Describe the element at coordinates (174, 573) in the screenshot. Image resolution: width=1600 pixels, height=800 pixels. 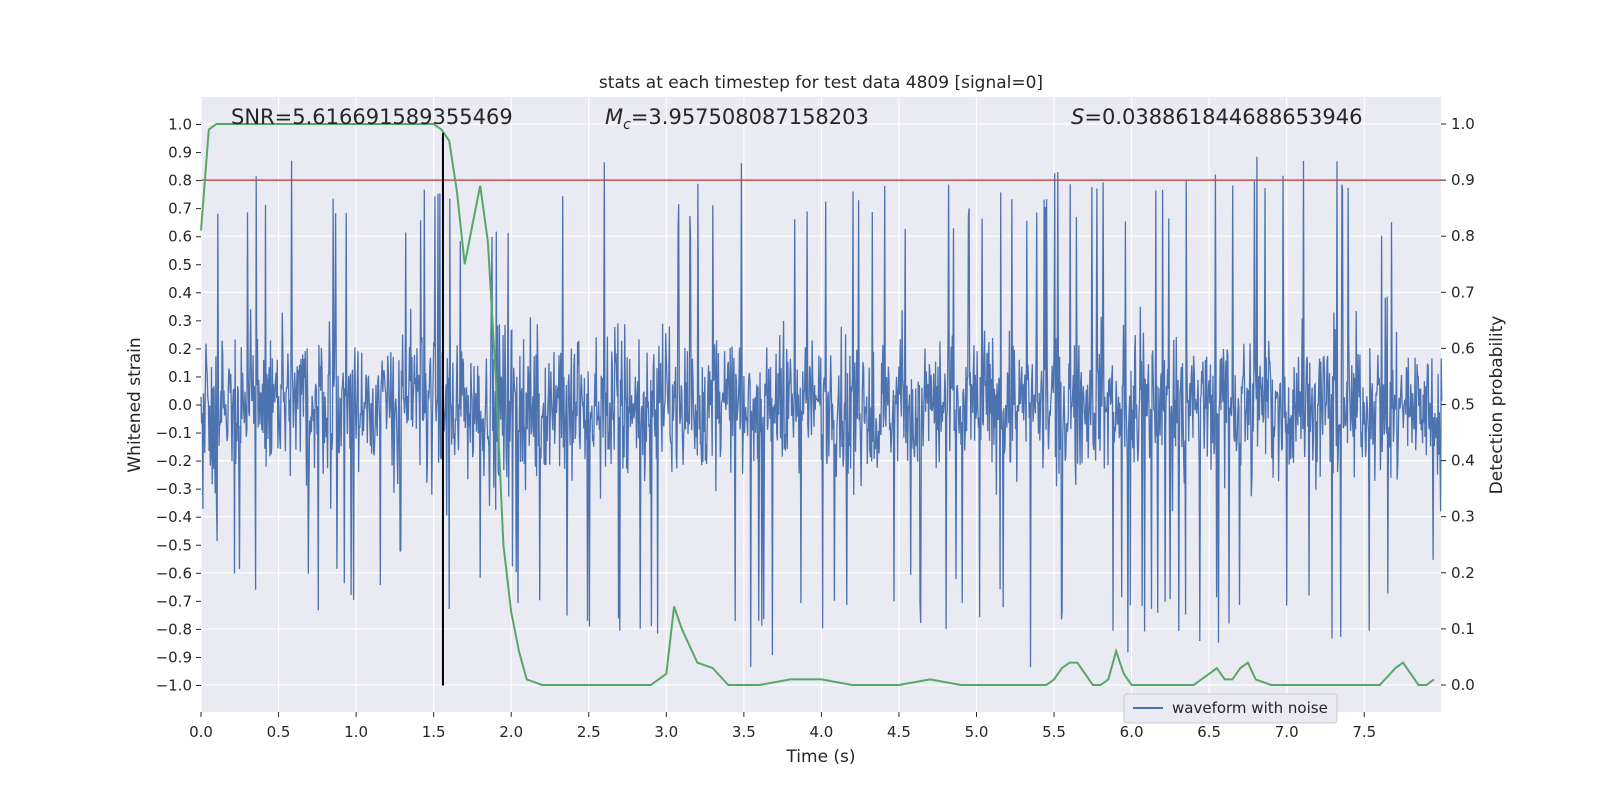
I see `left-y-tick-label: −0.6` at that location.